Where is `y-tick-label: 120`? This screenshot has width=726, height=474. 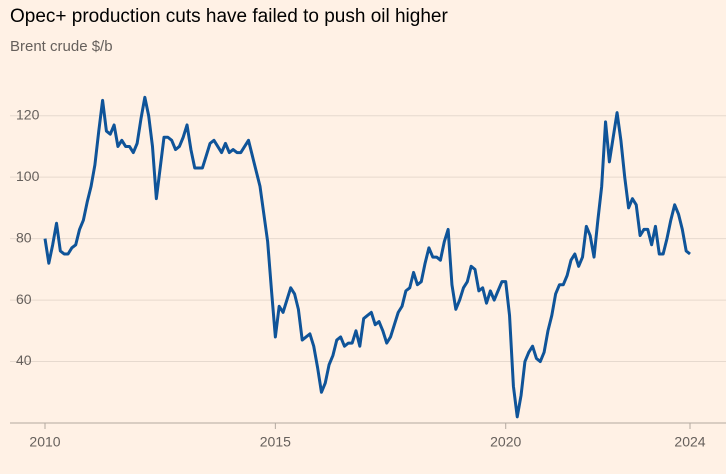 y-tick-label: 120 is located at coordinates (28, 114).